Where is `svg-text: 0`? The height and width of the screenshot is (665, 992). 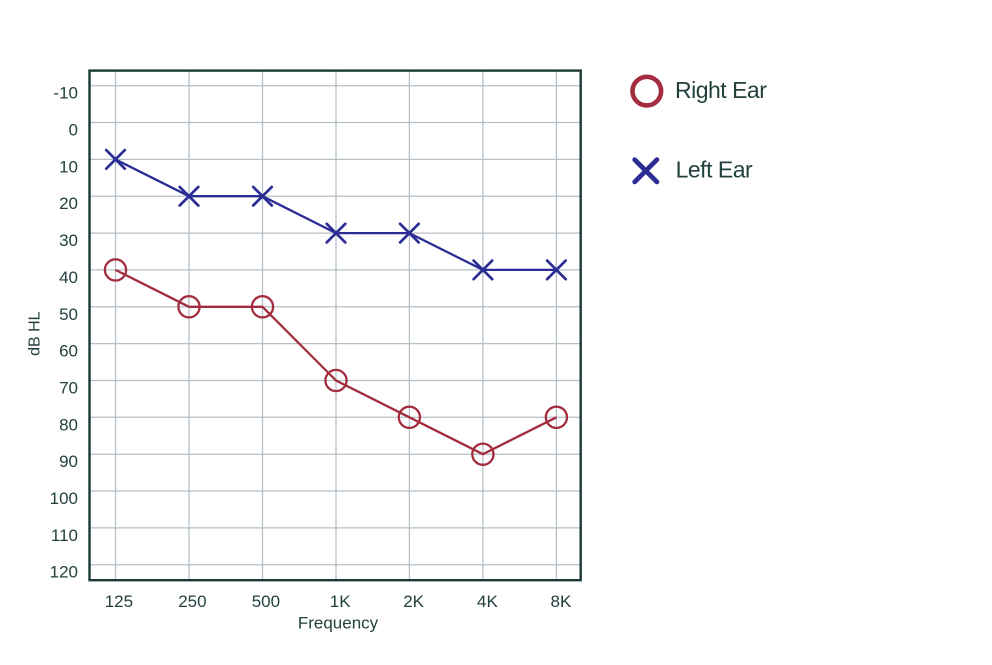
svg-text: 0 is located at coordinates (73, 130).